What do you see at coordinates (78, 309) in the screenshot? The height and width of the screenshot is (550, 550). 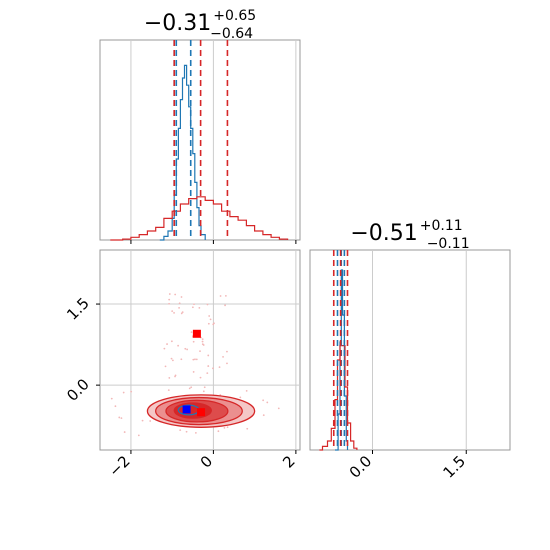 I see `y-tick-label-1: 1.5` at bounding box center [78, 309].